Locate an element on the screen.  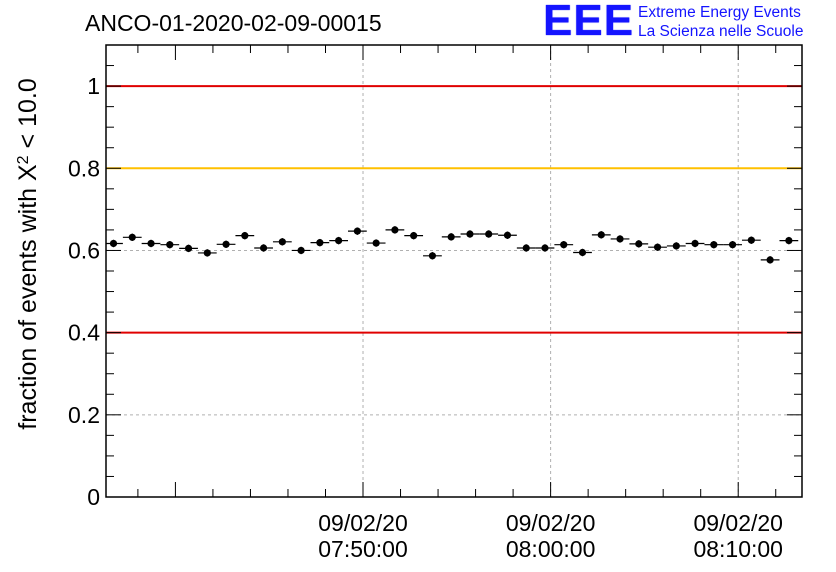
y-tick-label: 0.2 is located at coordinates (84, 415).